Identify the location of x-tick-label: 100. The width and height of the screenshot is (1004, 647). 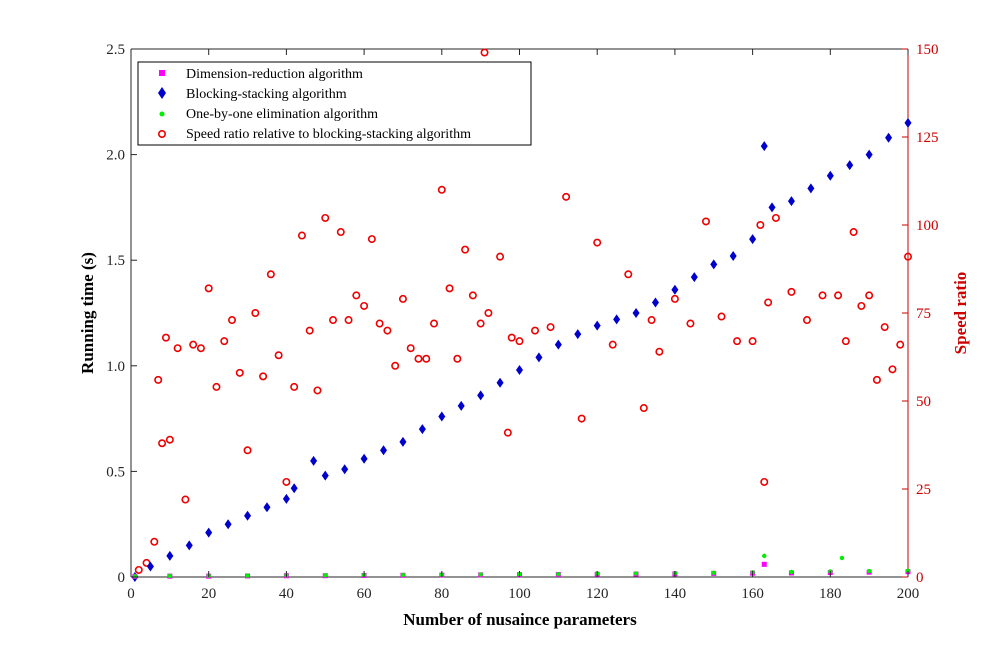
(519, 594).